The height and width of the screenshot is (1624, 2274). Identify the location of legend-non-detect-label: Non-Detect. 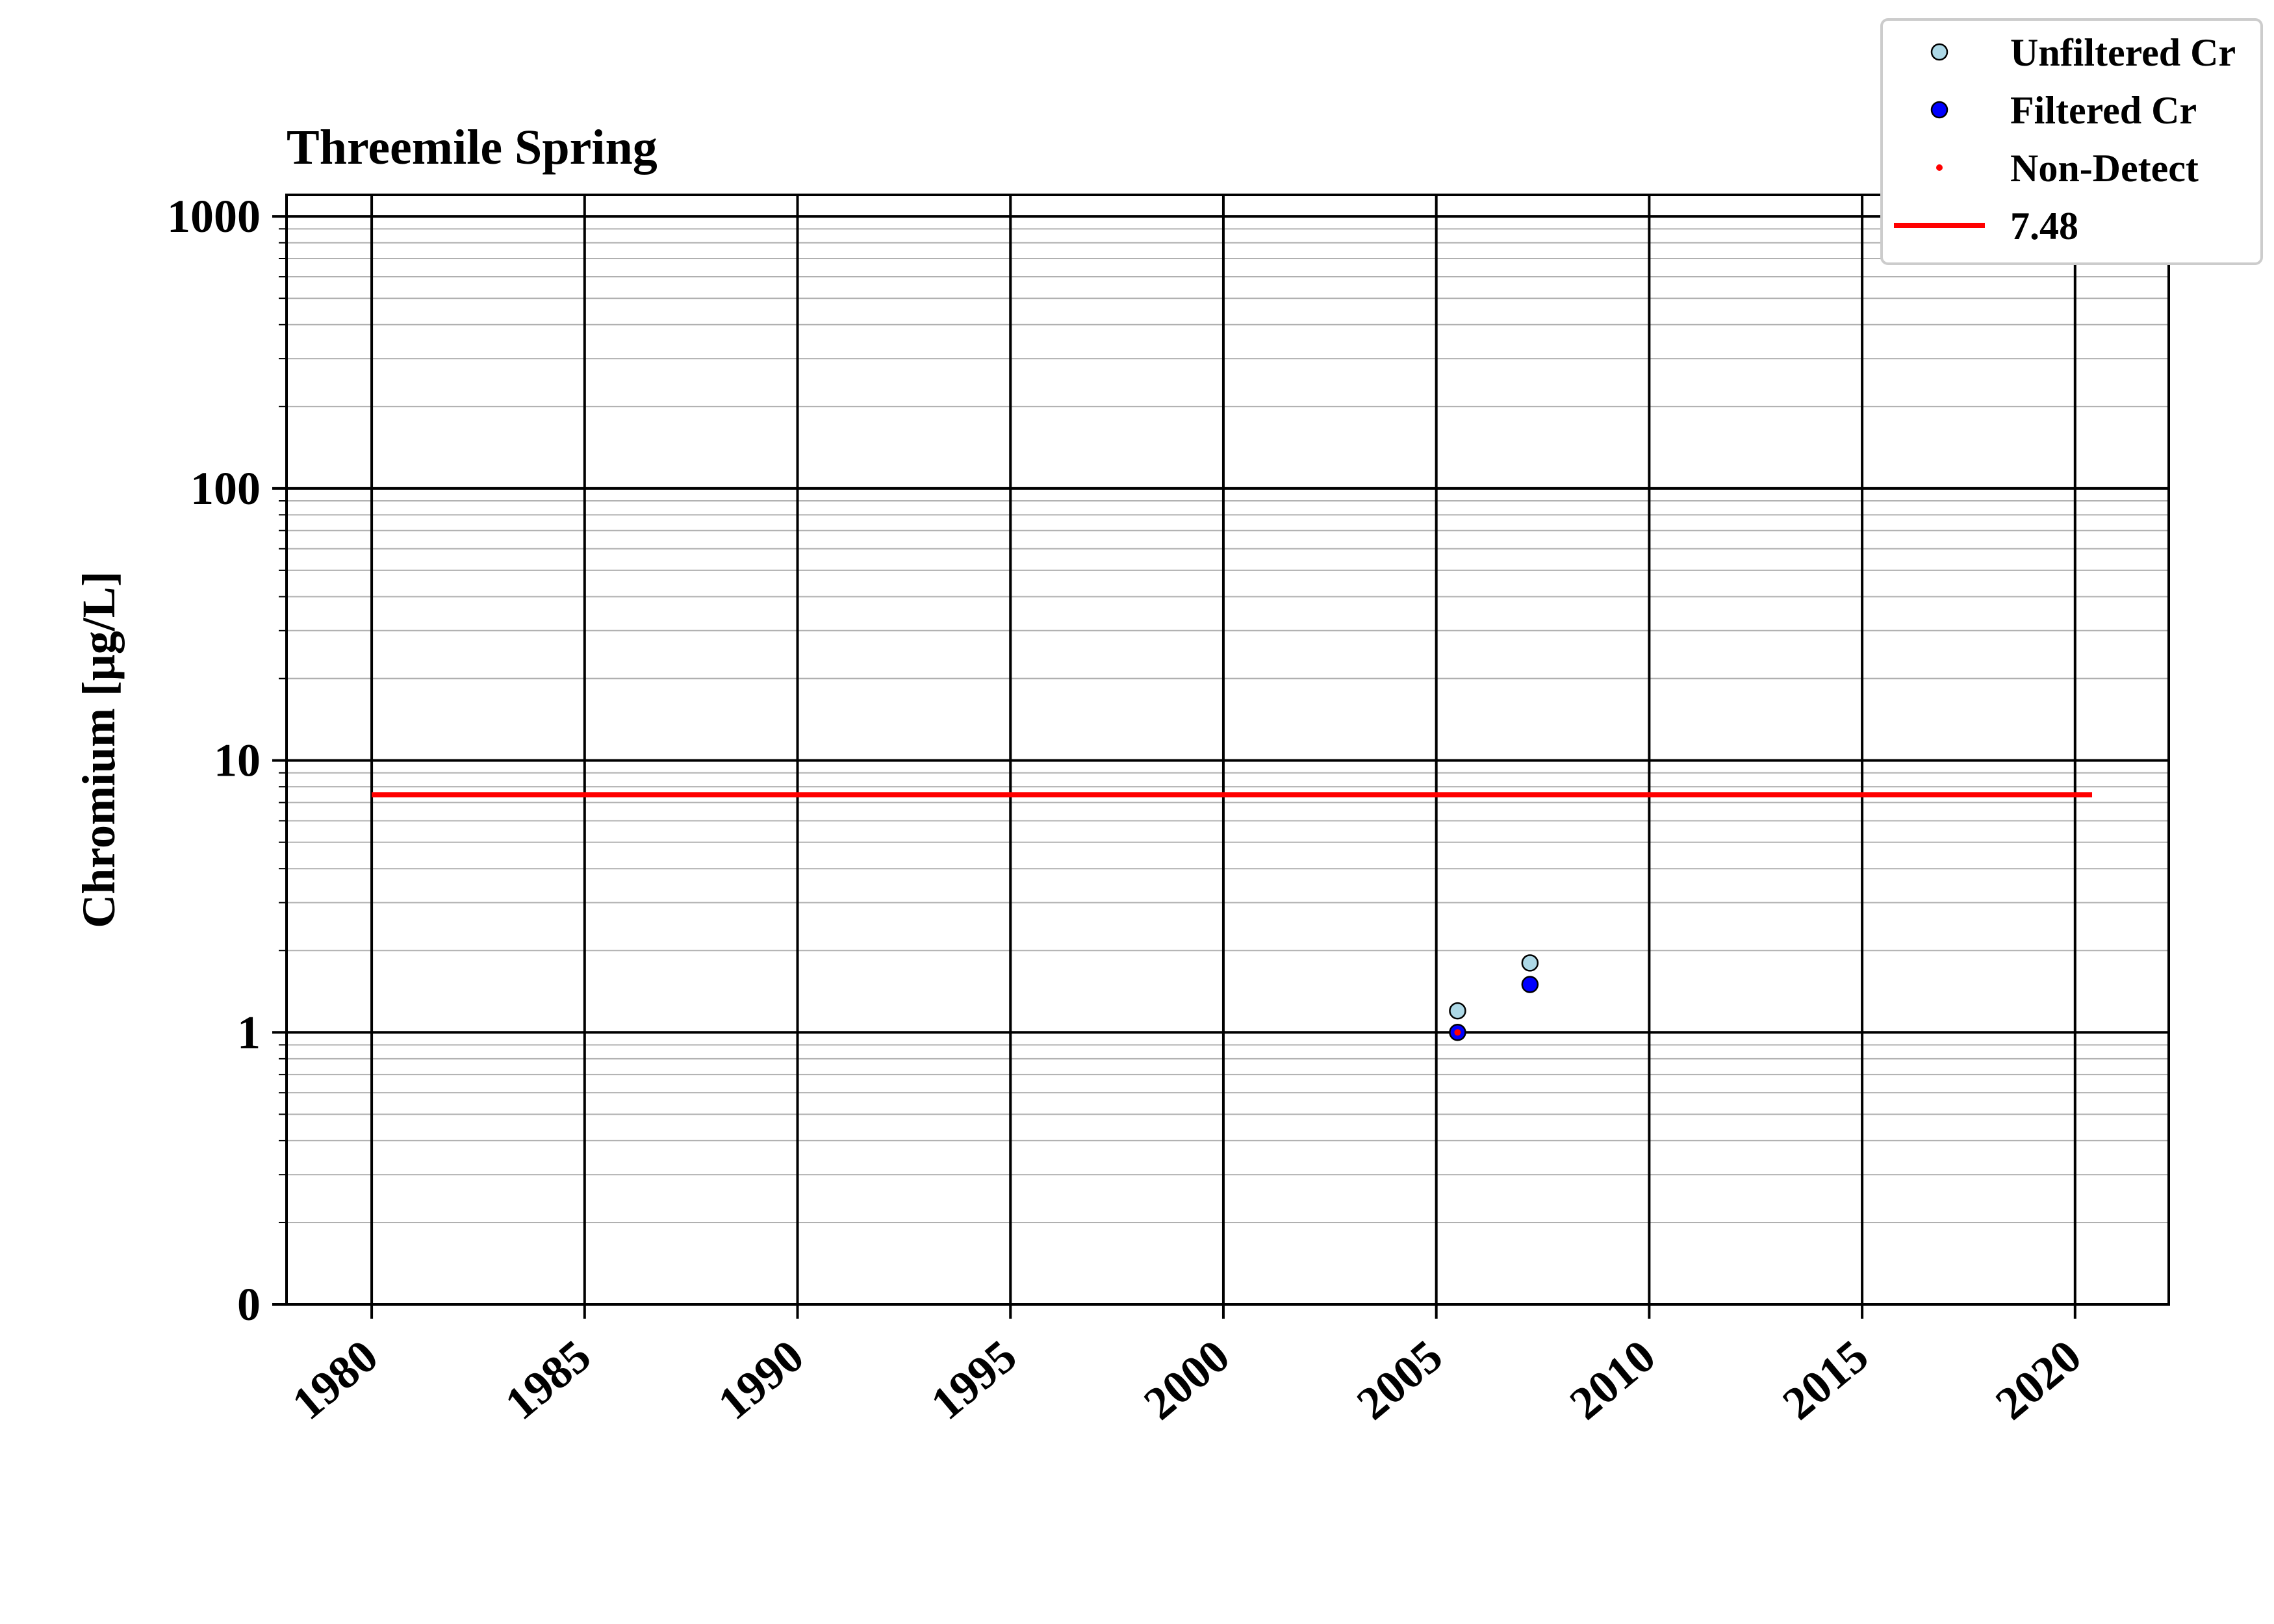
(2104, 168).